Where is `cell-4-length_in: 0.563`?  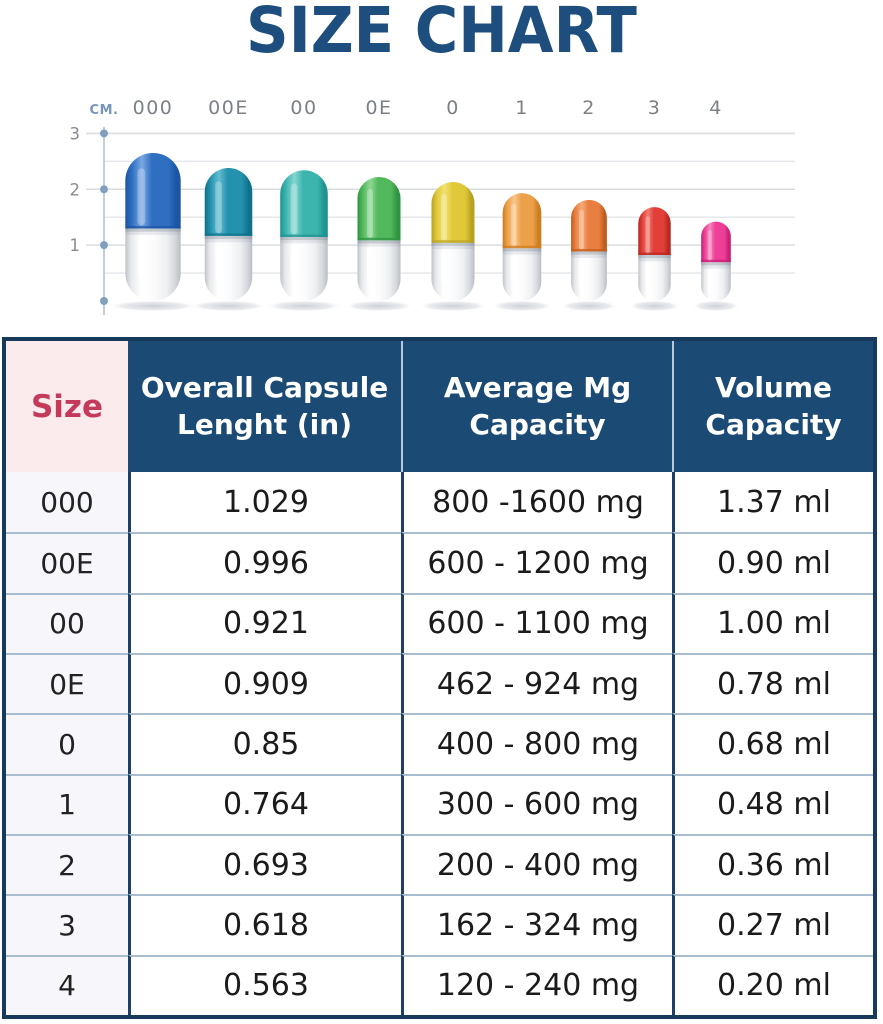 cell-4-length_in: 0.563 is located at coordinates (264, 984).